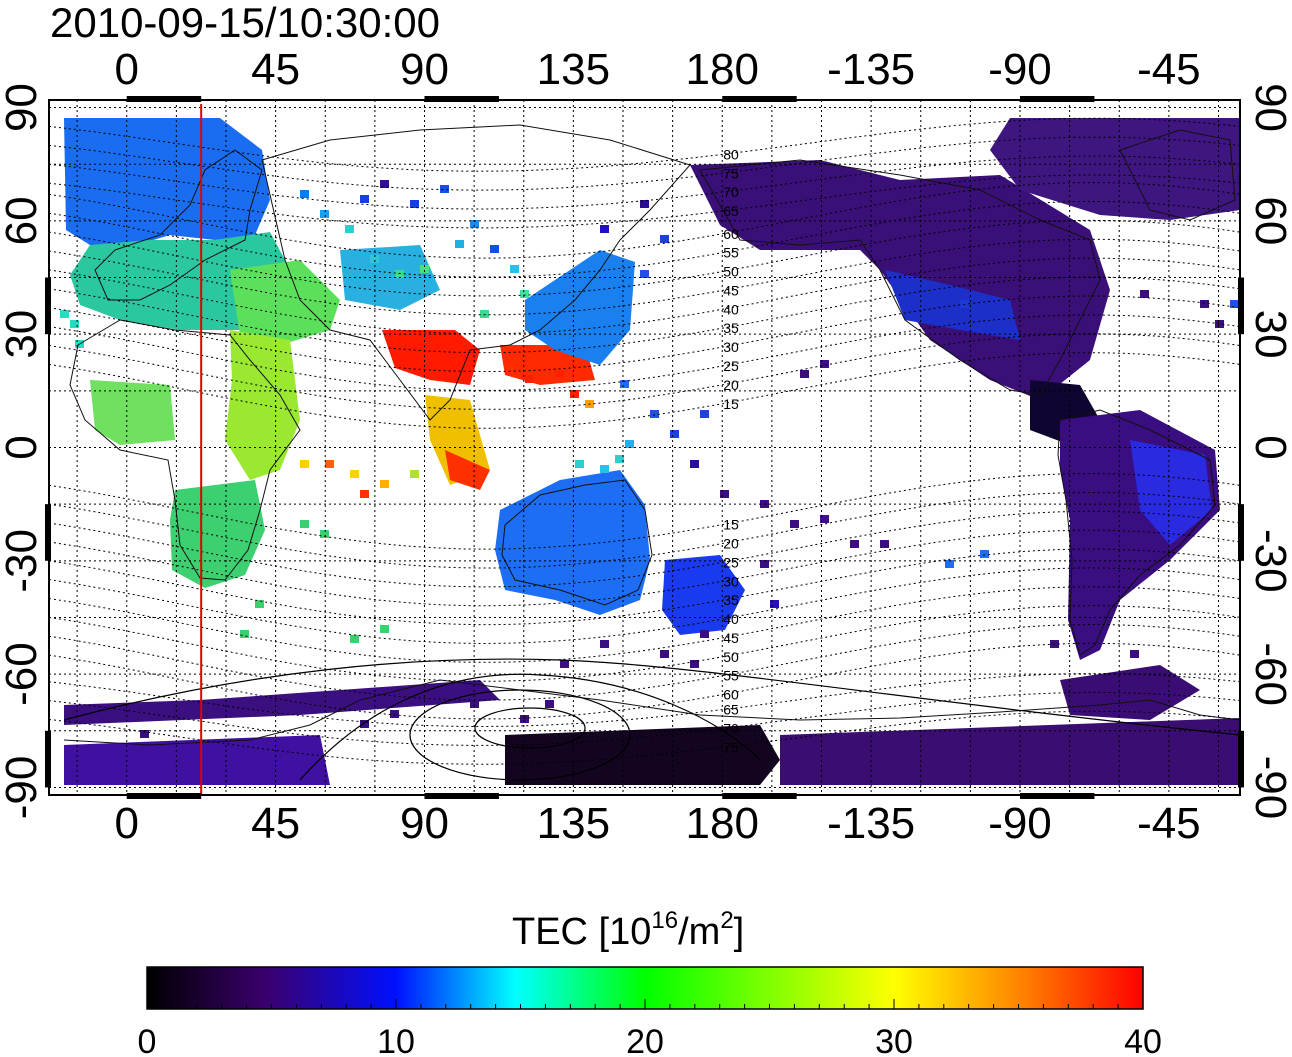  What do you see at coordinates (23, 674) in the screenshot?
I see `left-lat_labels-5: -60` at bounding box center [23, 674].